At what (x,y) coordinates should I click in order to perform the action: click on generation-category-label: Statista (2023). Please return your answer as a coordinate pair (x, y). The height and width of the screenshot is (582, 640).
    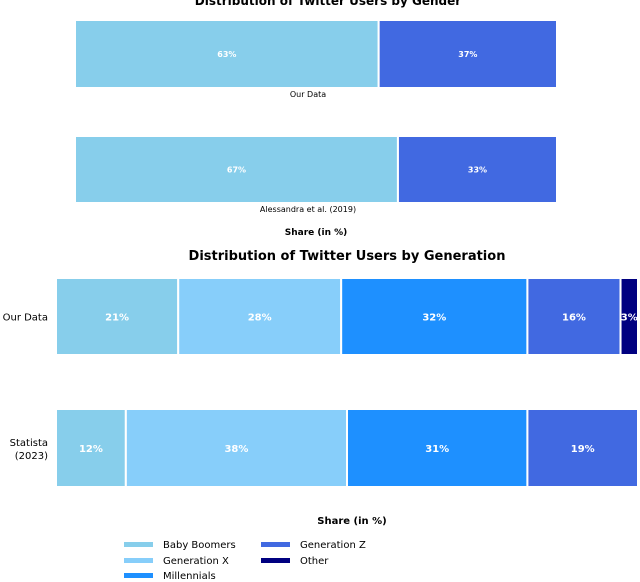
    Looking at the image, I should click on (29, 450).